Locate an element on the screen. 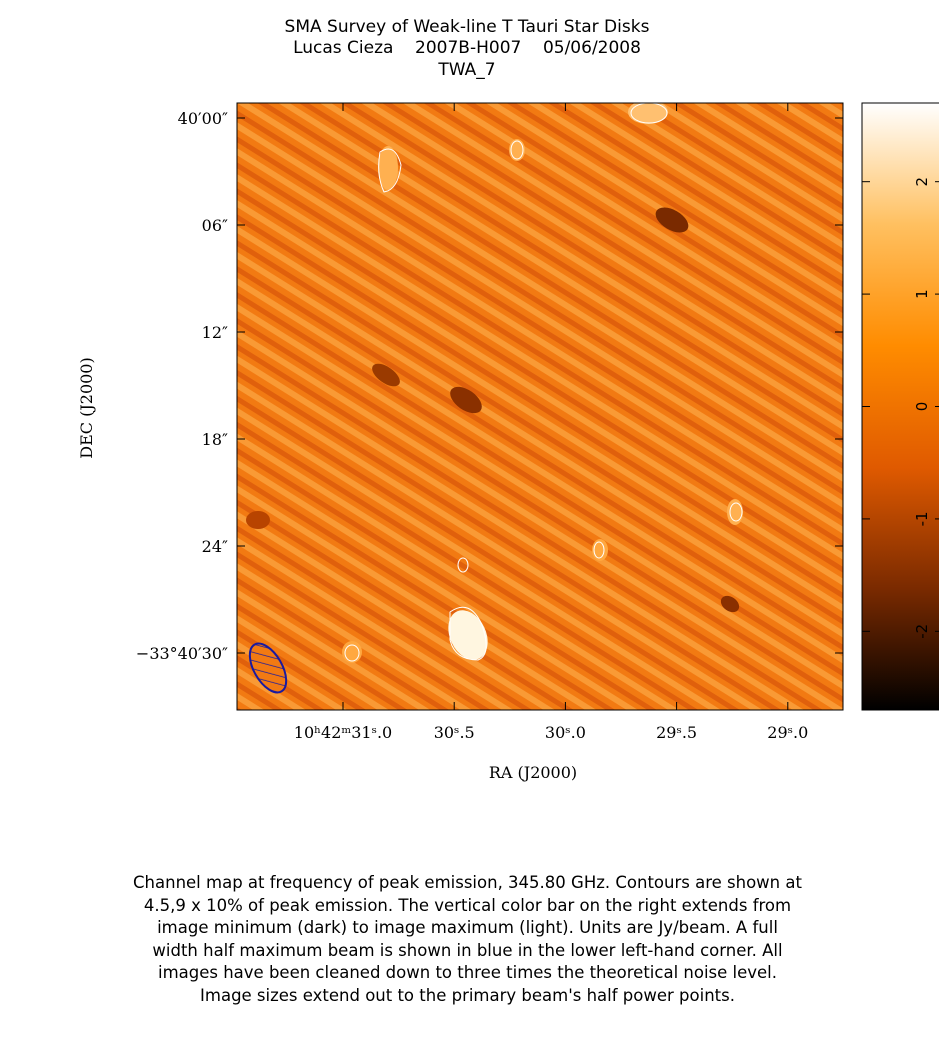  colorbar is located at coordinates (900, 406).